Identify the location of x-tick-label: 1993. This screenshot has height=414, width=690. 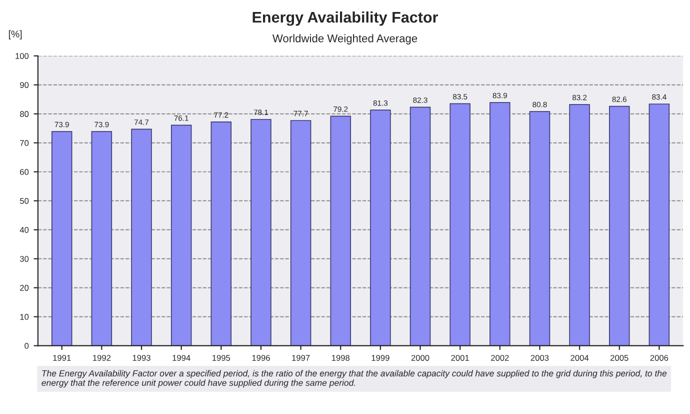
(141, 357).